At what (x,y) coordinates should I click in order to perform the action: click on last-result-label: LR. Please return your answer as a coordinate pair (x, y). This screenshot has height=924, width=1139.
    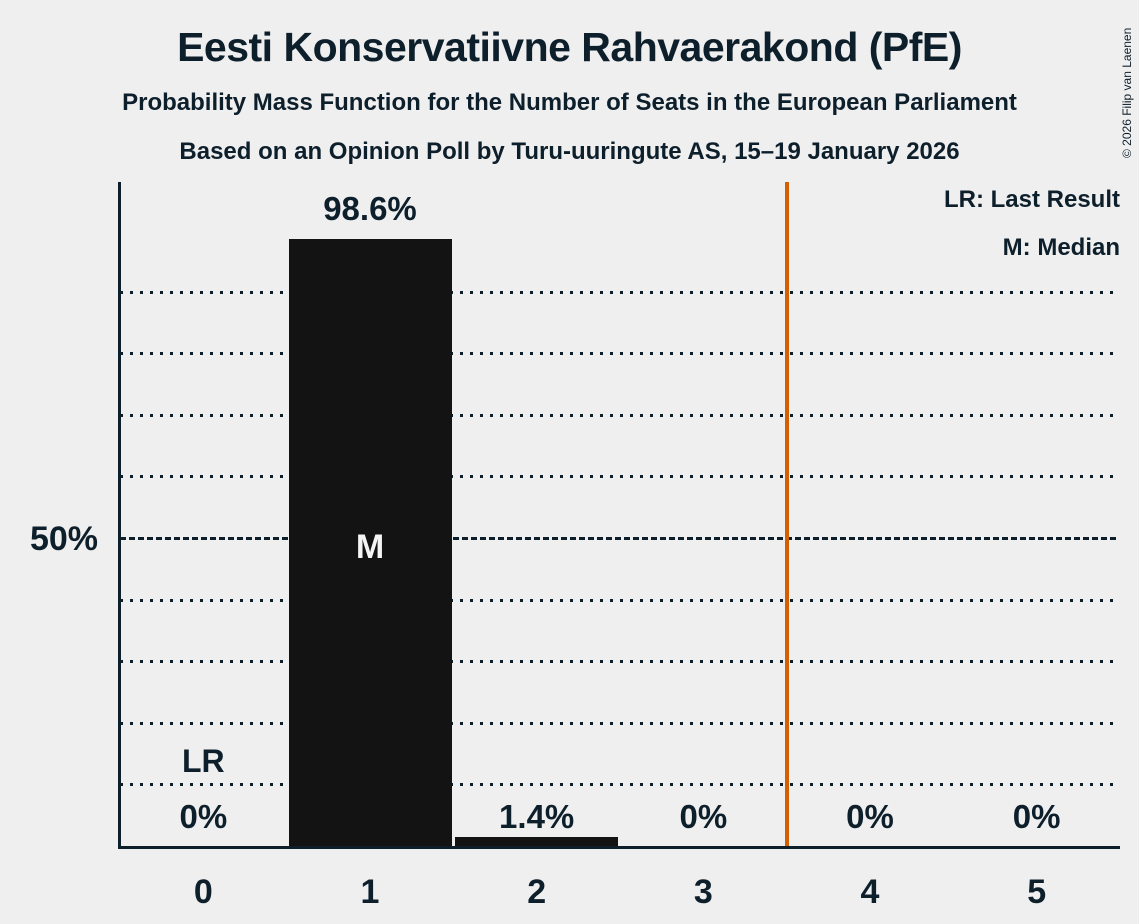
    Looking at the image, I should click on (203, 761).